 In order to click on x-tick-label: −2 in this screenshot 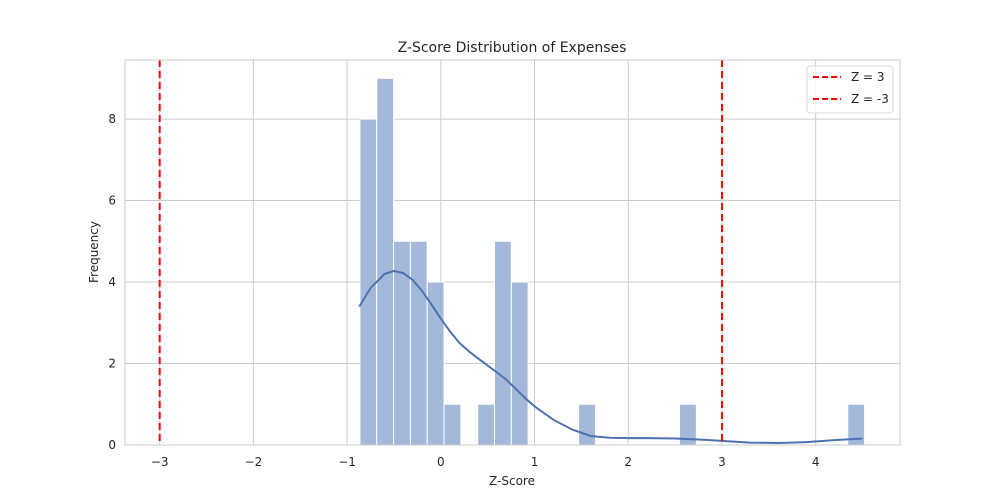, I will do `click(254, 462)`.